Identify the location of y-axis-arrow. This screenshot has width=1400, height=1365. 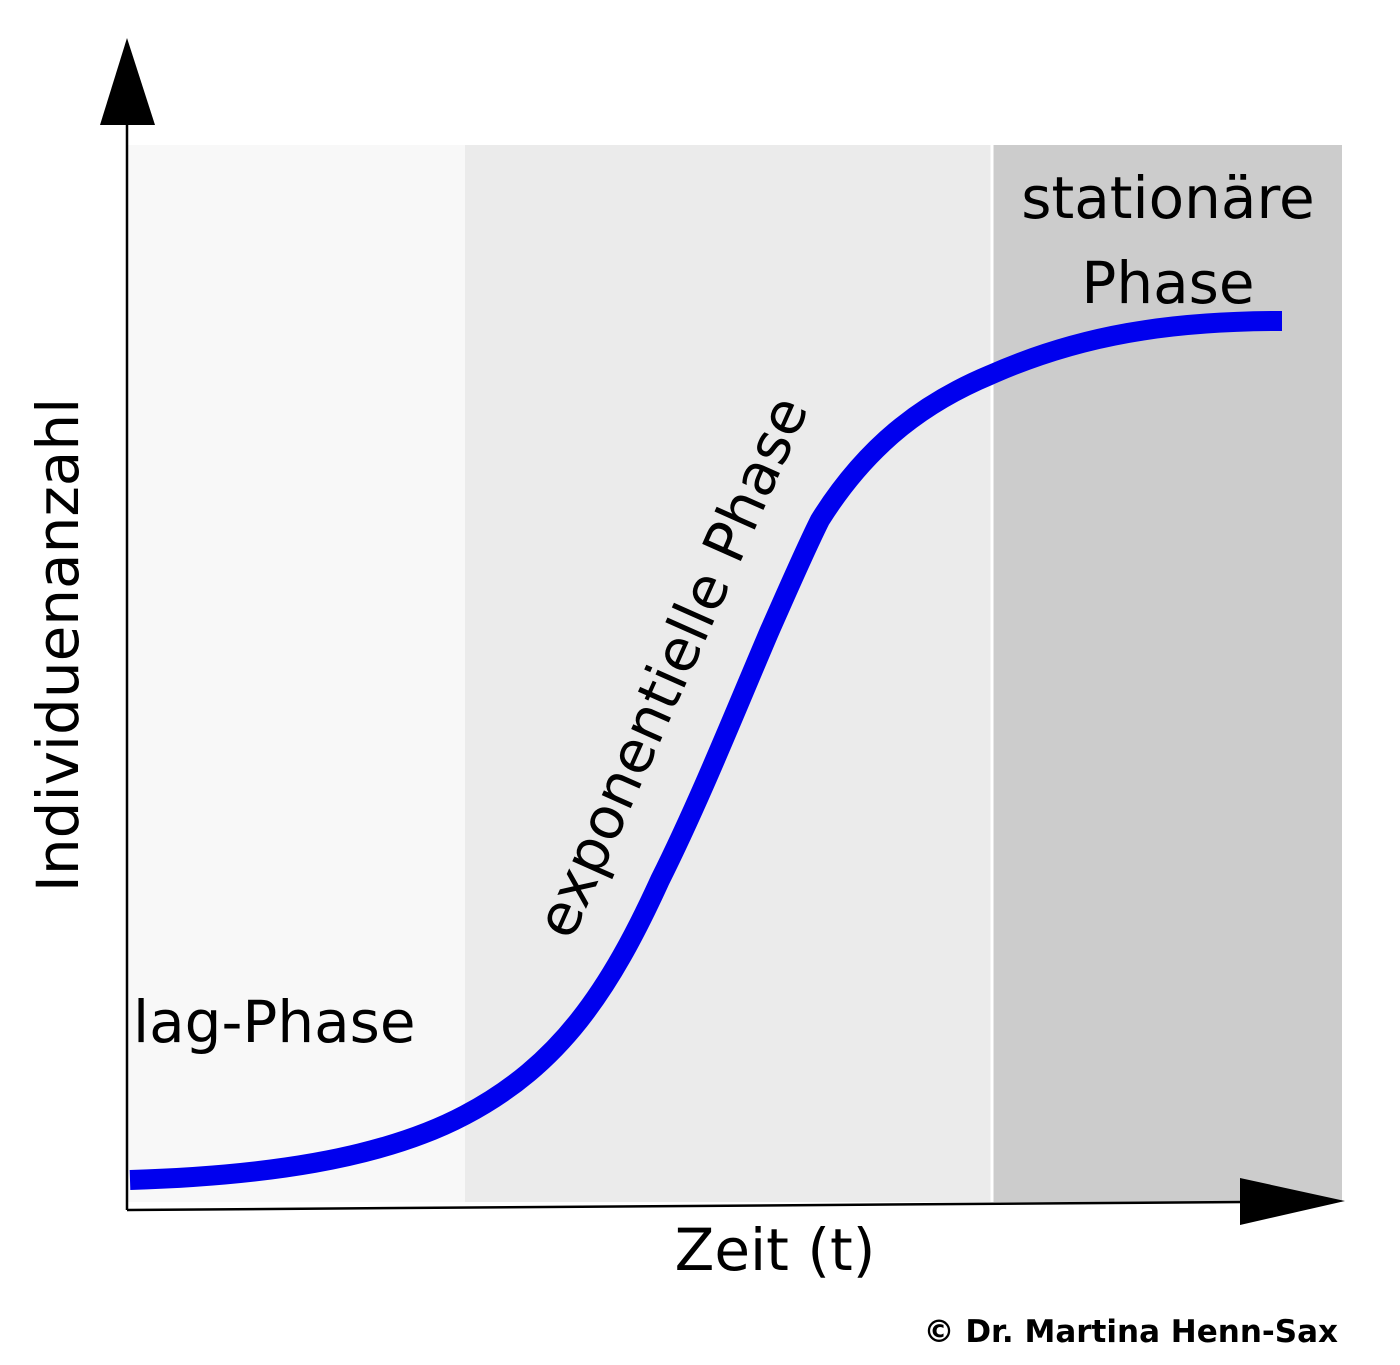
(127, 81).